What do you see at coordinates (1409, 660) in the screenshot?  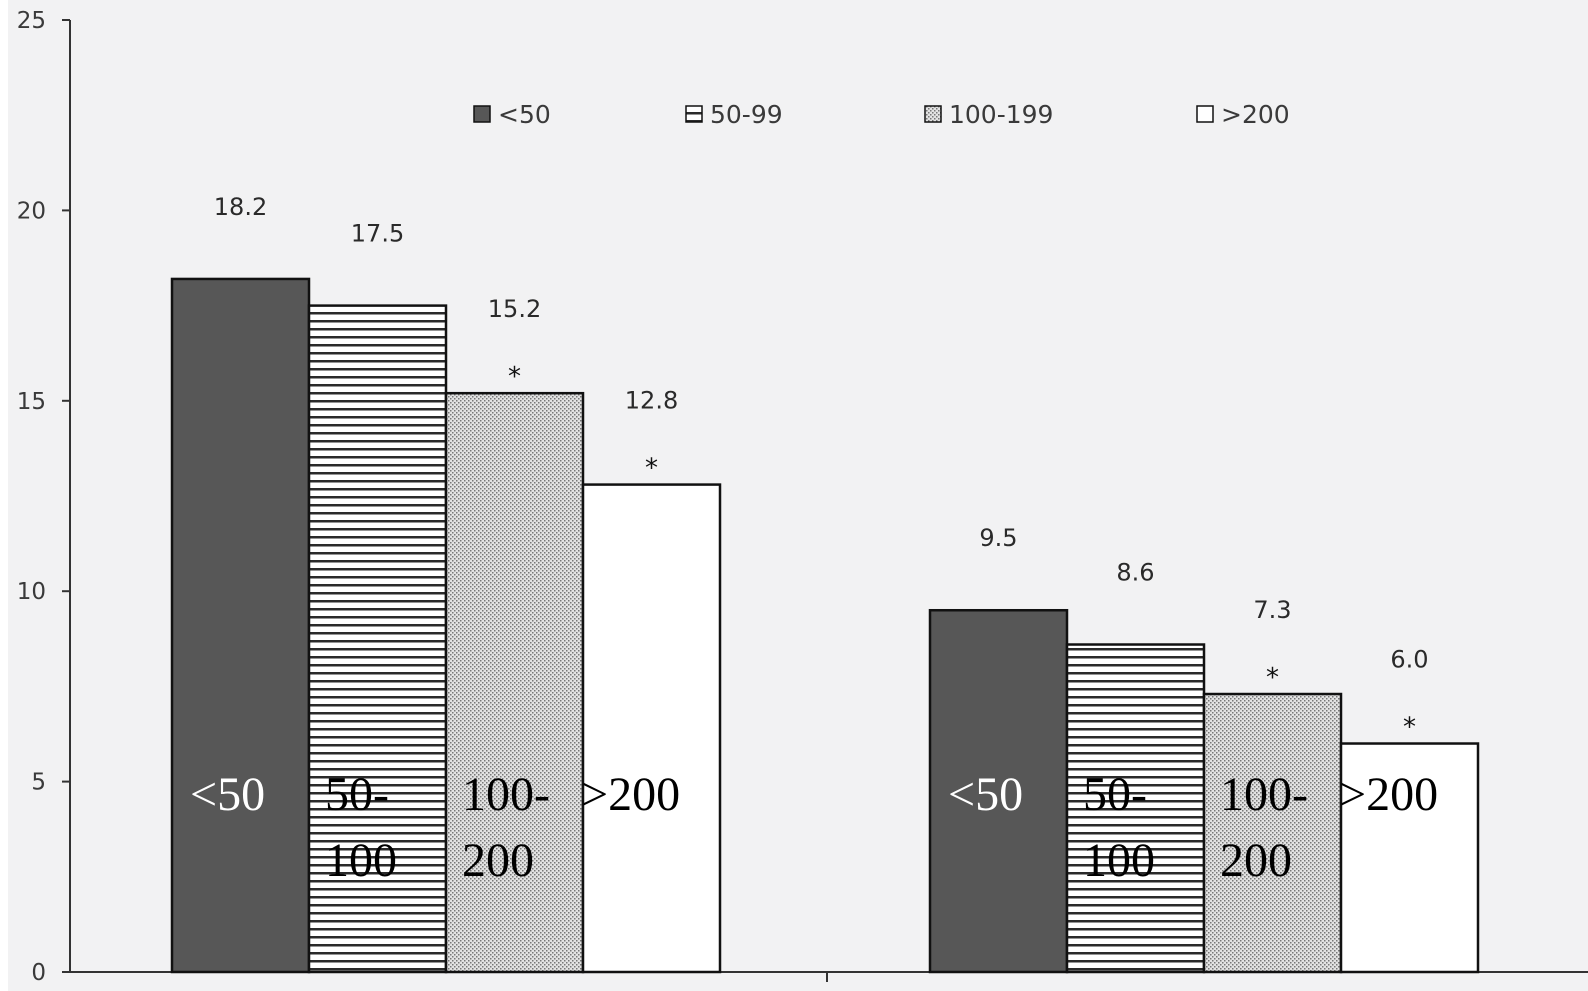 I see `data-label: 6.0` at bounding box center [1409, 660].